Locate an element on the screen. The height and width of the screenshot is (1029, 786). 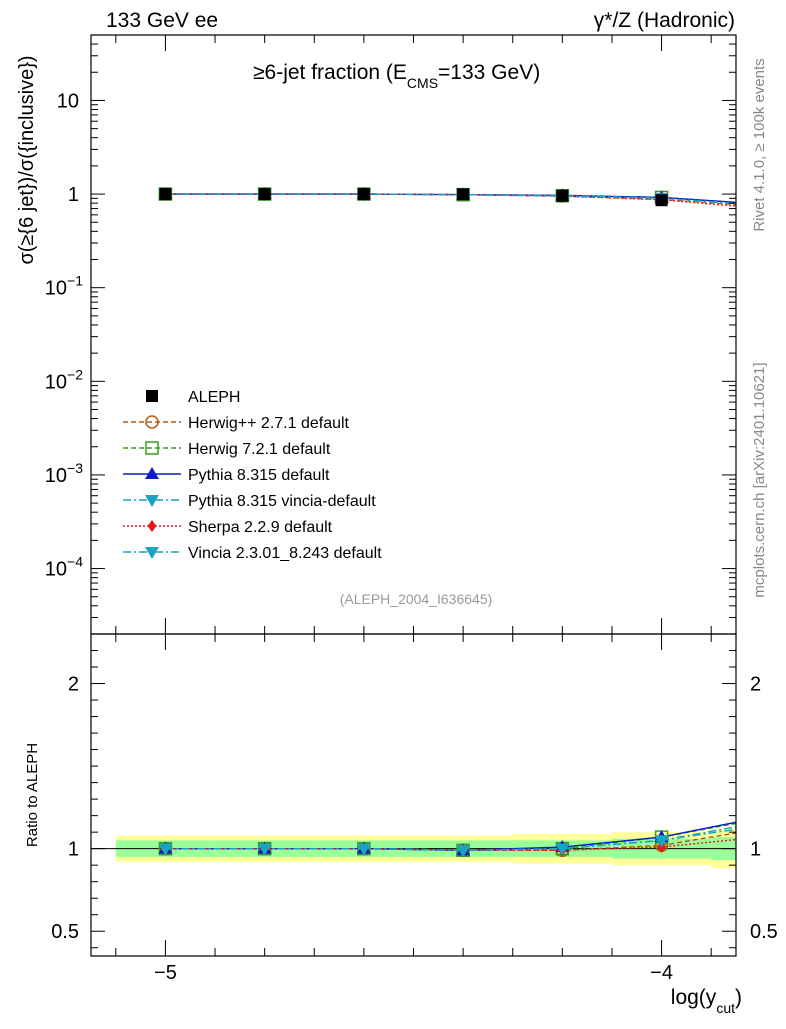
legend-label: Sherpa 2.2.9 default is located at coordinates (260, 527).